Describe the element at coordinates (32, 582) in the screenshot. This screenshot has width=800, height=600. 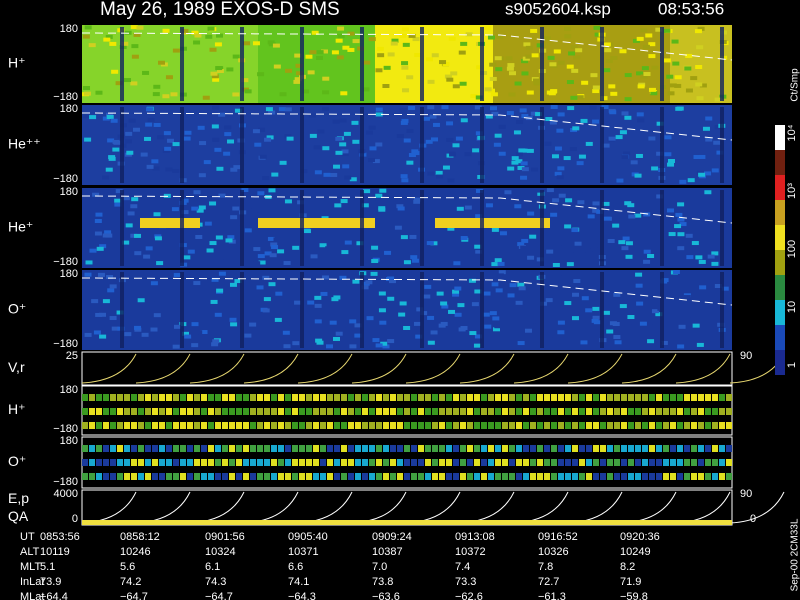
I see `row-header: InLat` at that location.